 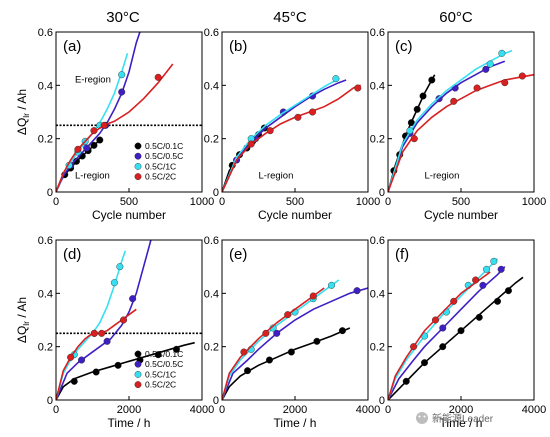 I want to click on panel-letter: (d), so click(x=72, y=254).